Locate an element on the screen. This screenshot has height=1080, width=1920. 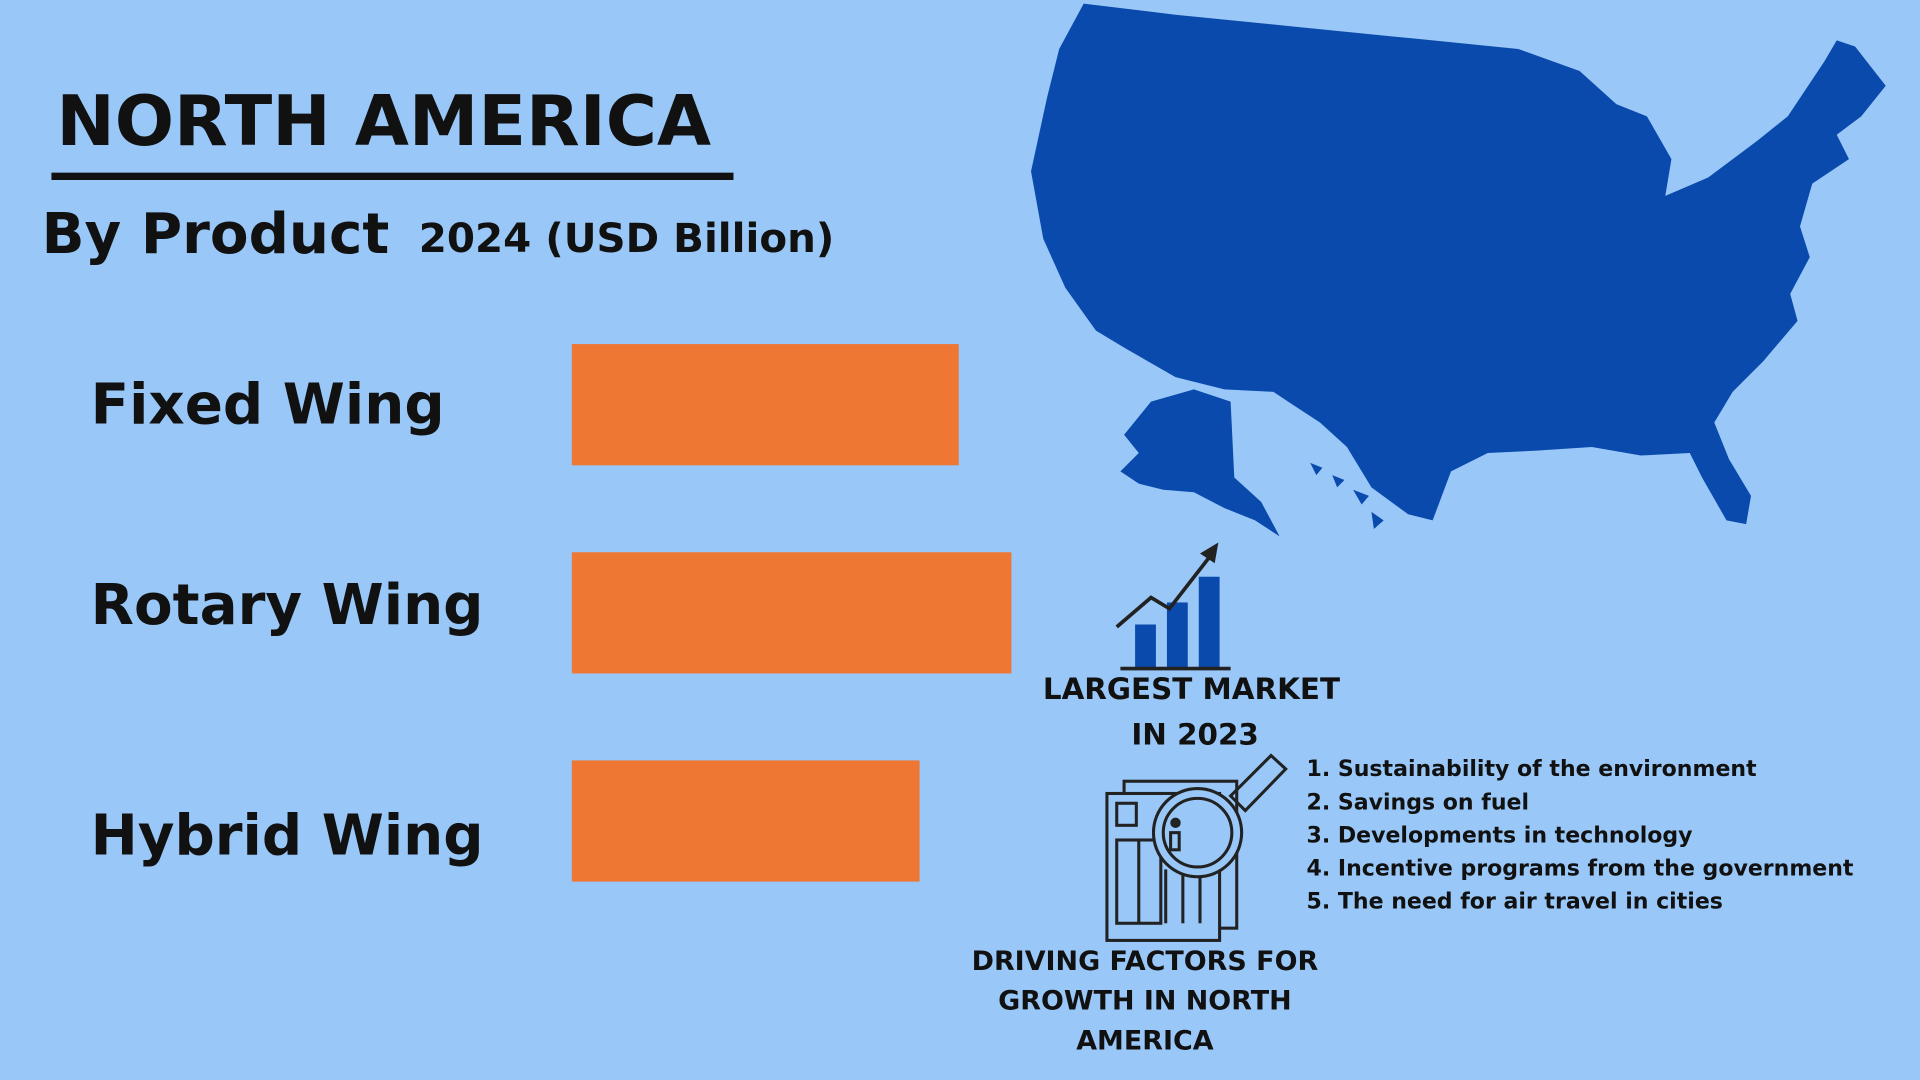
factor-item: 5. The need for air travel in cities is located at coordinates (1515, 901).